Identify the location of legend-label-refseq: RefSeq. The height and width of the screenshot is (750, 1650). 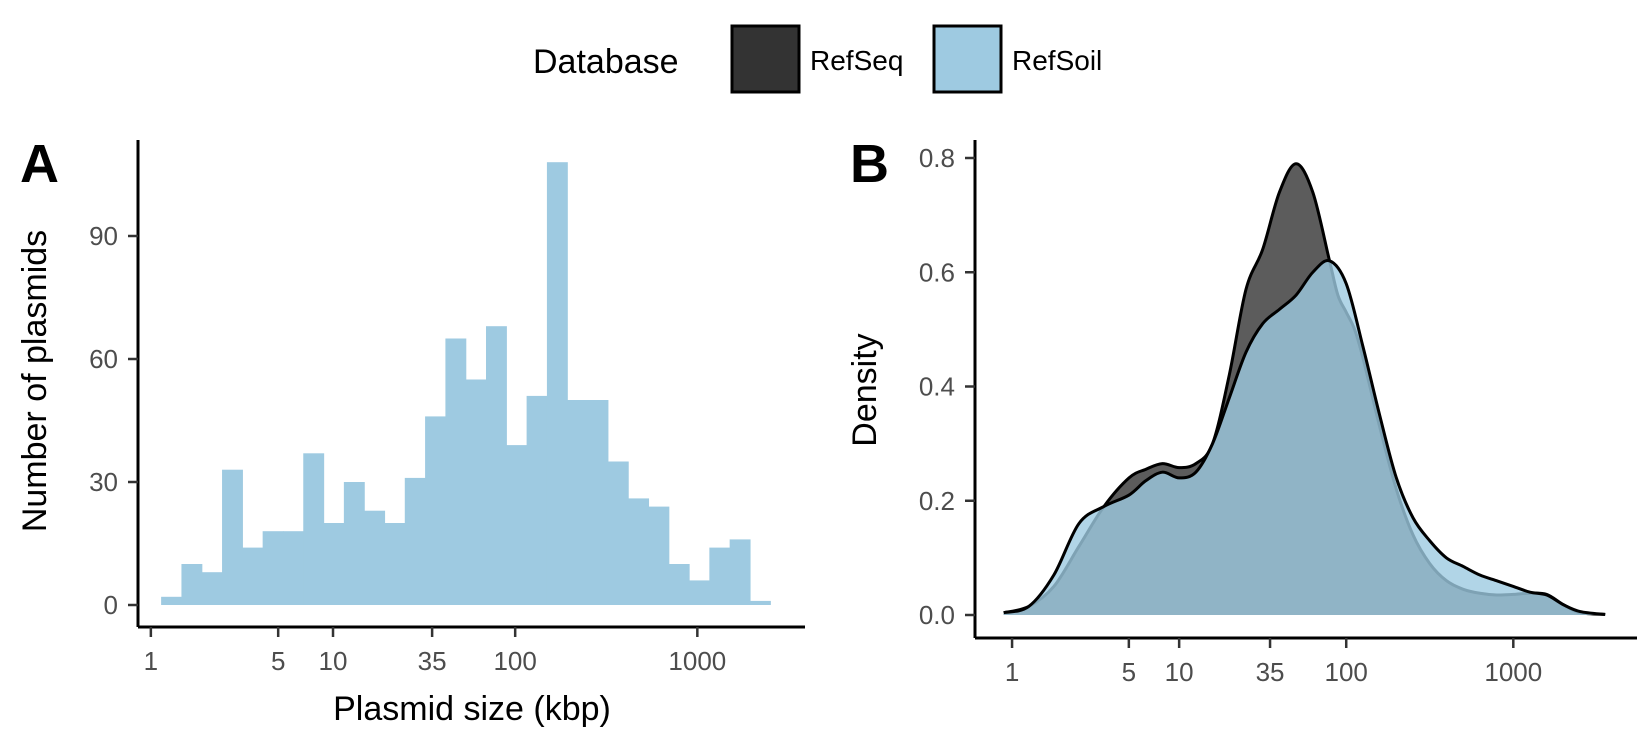
(856, 60).